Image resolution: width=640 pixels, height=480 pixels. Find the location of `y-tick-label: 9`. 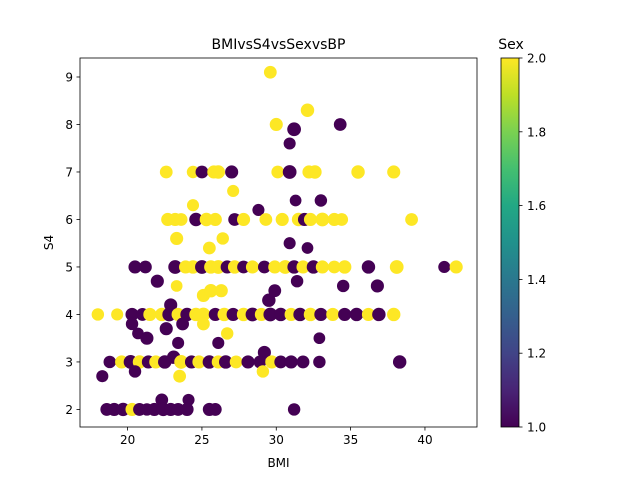

y-tick-label: 9 is located at coordinates (69, 77).